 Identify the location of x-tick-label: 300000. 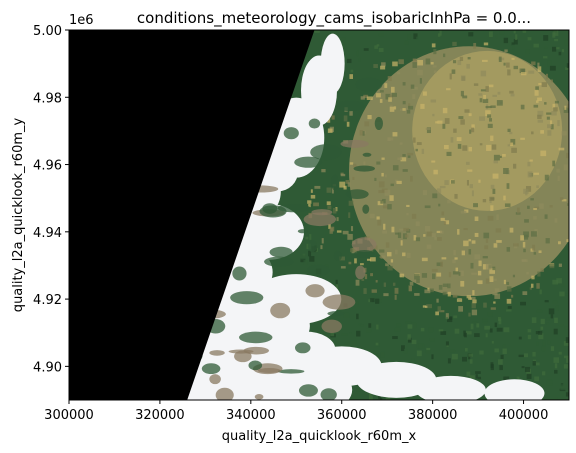
(69, 415).